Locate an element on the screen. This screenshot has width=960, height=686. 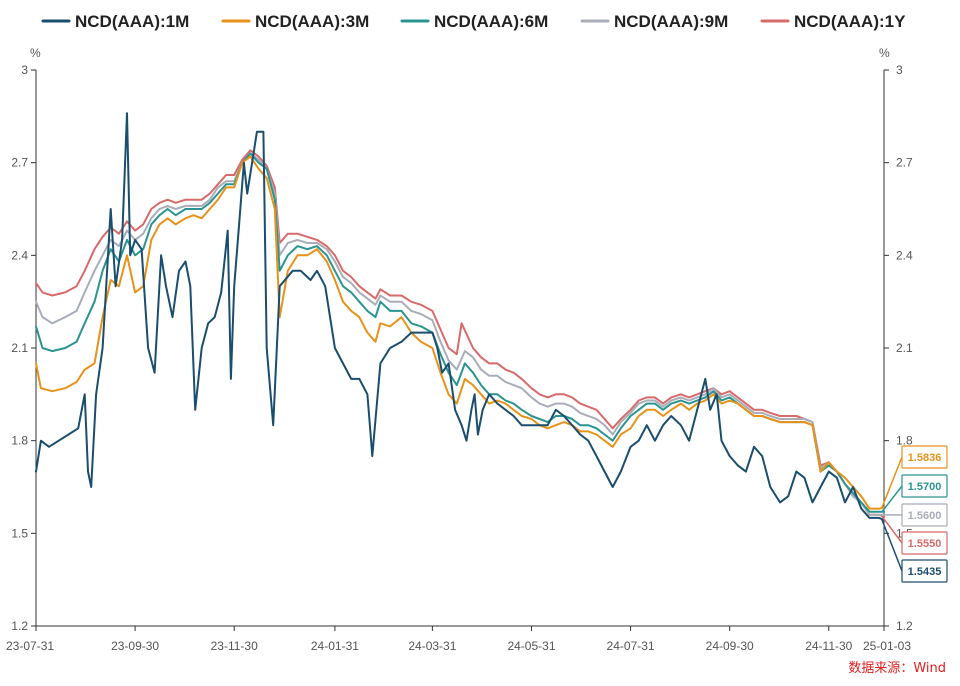
left-y-tick-label: 2.4 is located at coordinates (19, 255).